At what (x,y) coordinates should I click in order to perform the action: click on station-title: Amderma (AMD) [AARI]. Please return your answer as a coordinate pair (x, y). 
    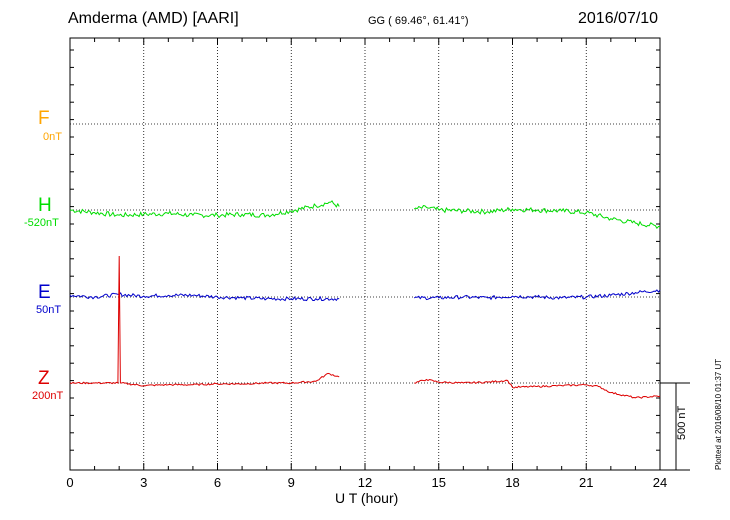
    Looking at the image, I should click on (153, 18).